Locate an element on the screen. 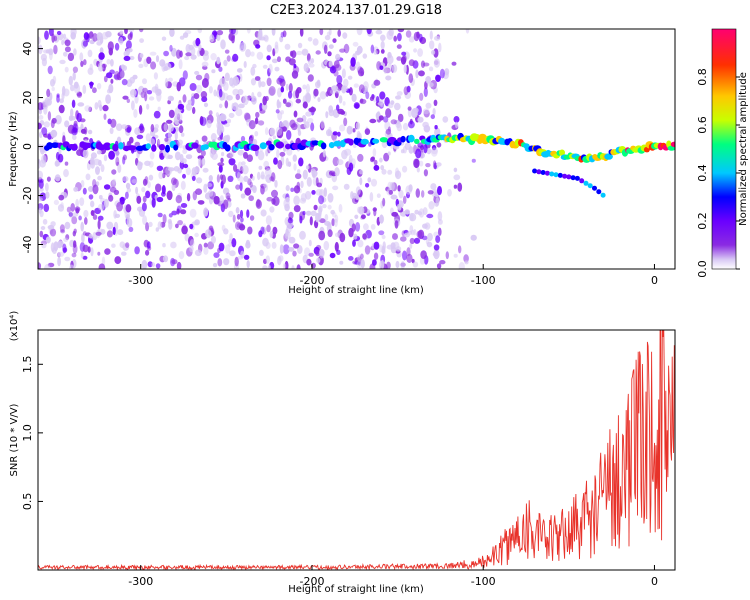 The height and width of the screenshot is (600, 750). snr-y-label: SNR (10 * V/V) is located at coordinates (14, 439).